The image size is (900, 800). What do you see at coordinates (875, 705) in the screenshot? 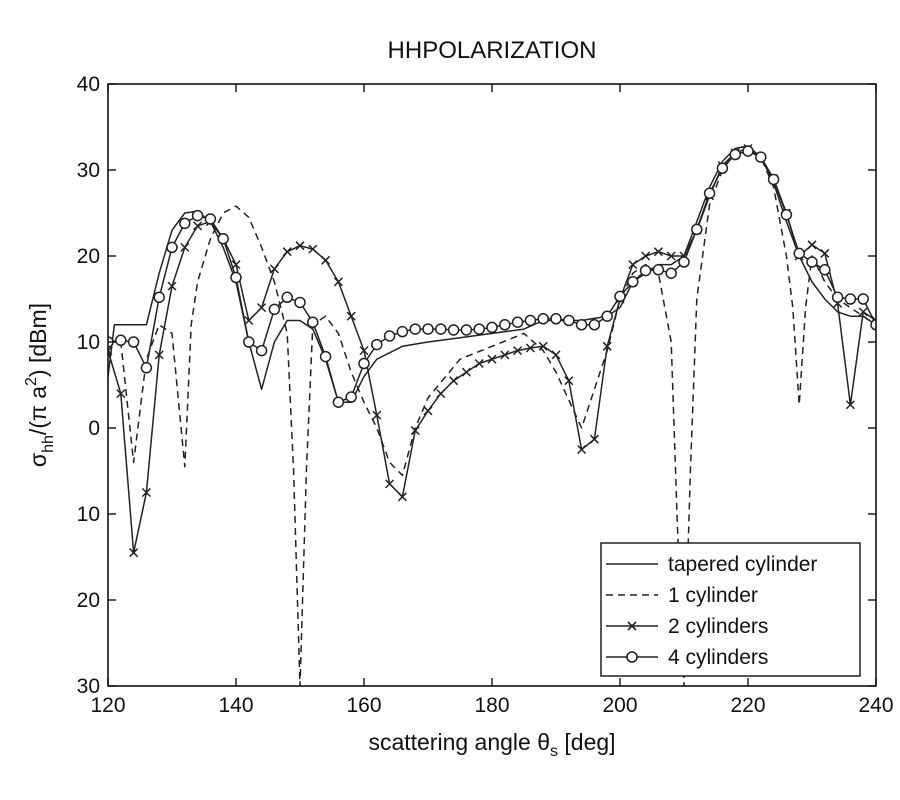
I see `x-tick-label: 240` at bounding box center [875, 705].